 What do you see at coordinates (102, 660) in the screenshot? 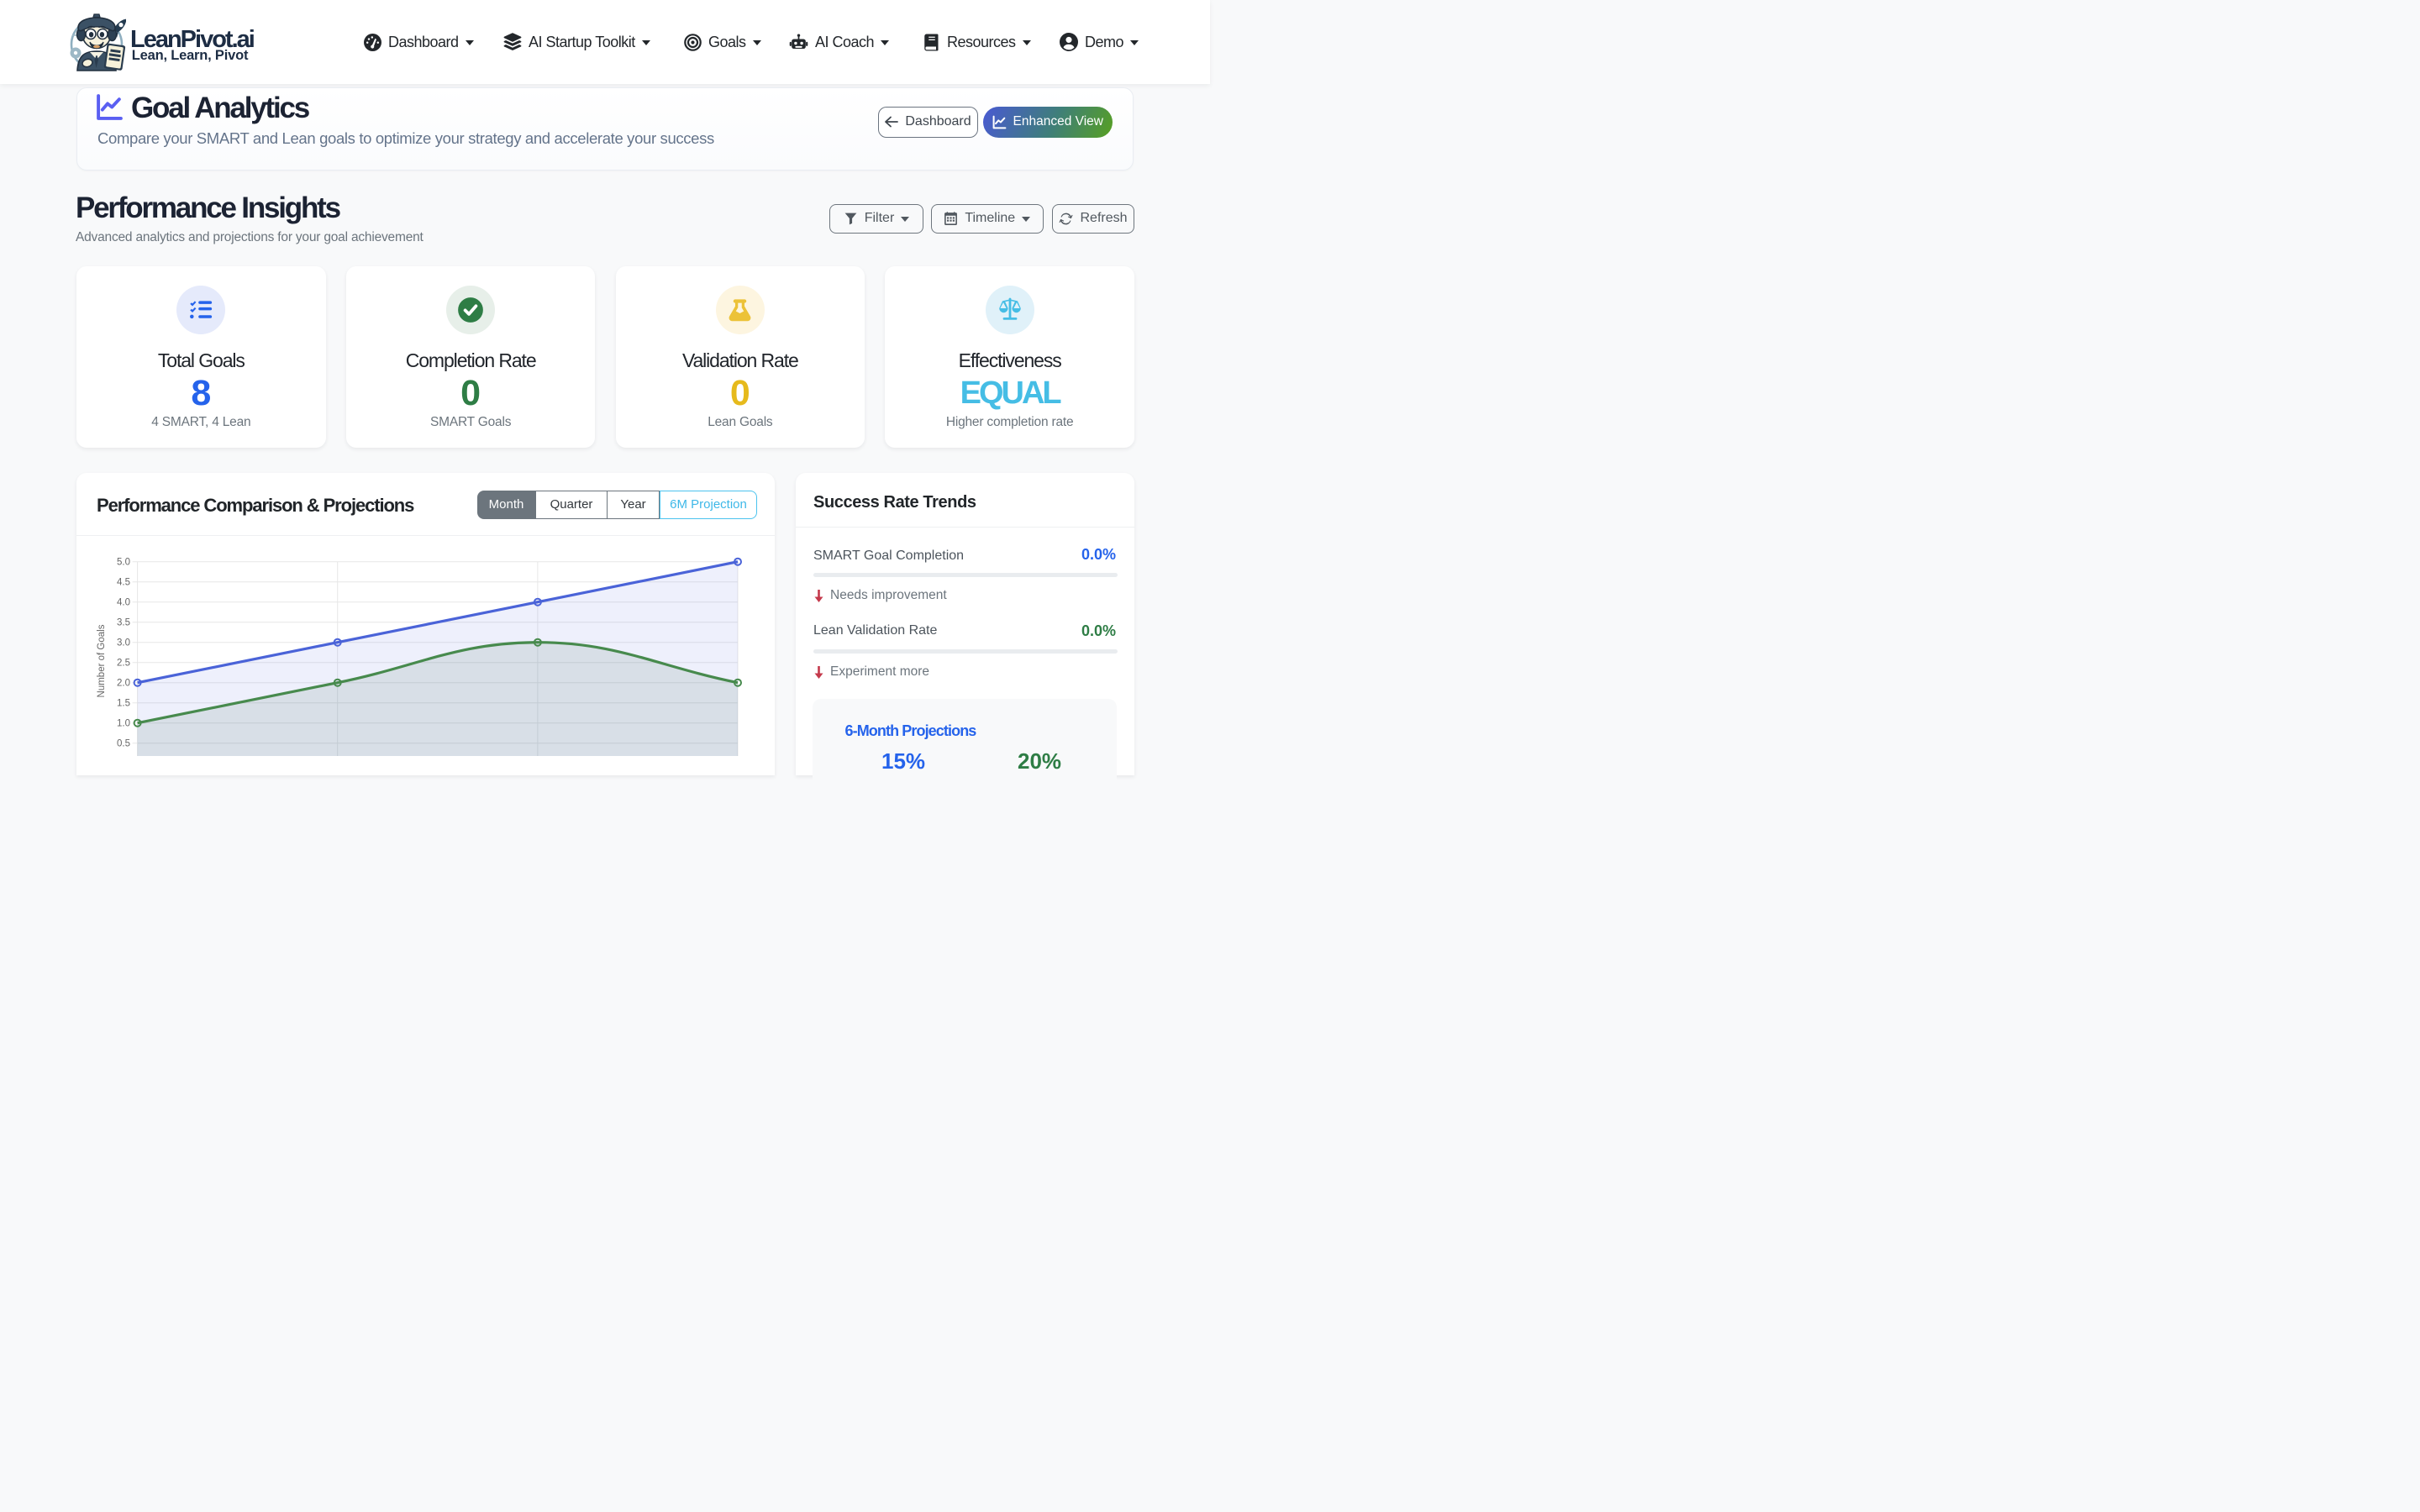
I see `svg-text: Number of Goals` at bounding box center [102, 660].